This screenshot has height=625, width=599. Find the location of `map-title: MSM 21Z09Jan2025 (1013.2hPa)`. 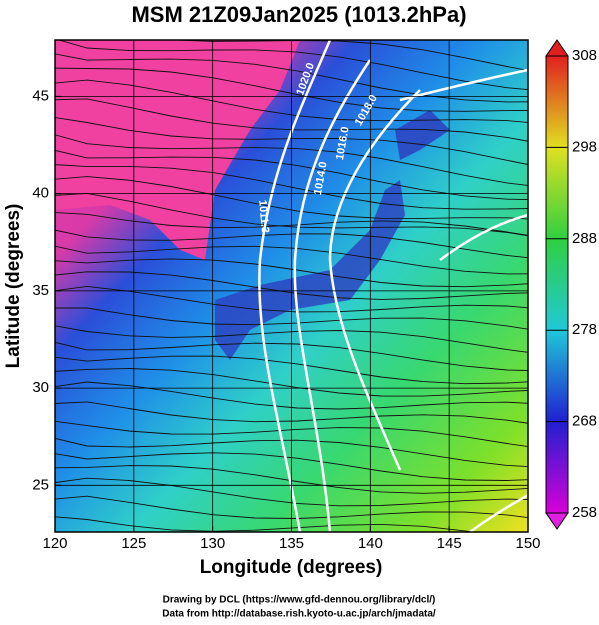

map-title: MSM 21Z09Jan2025 (1013.2hPa) is located at coordinates (298, 14).